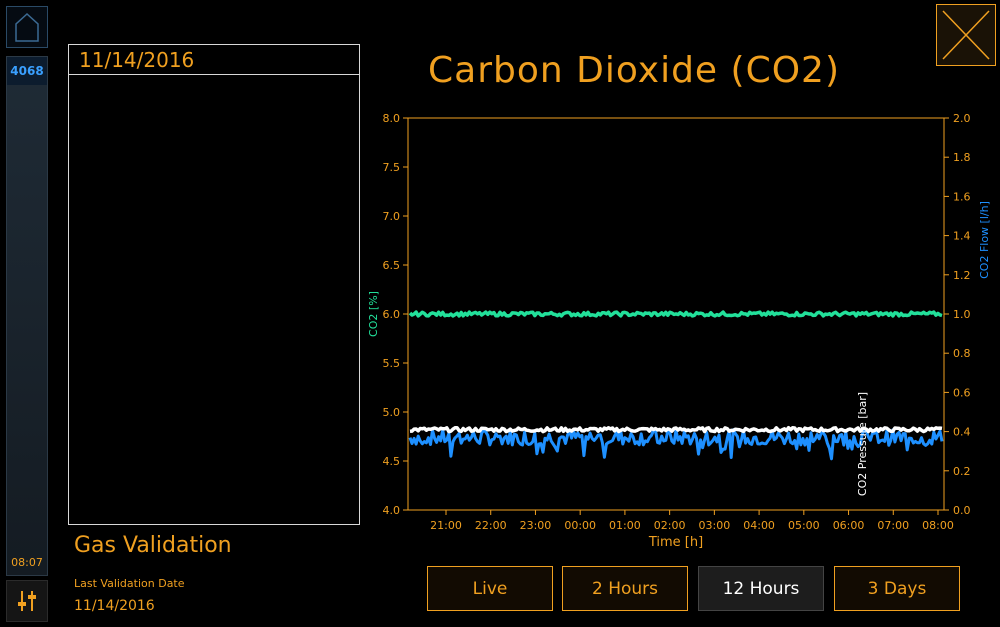 The height and width of the screenshot is (627, 1000). Describe the element at coordinates (715, 525) in the screenshot. I see `x-tick-label: 03:00` at that location.